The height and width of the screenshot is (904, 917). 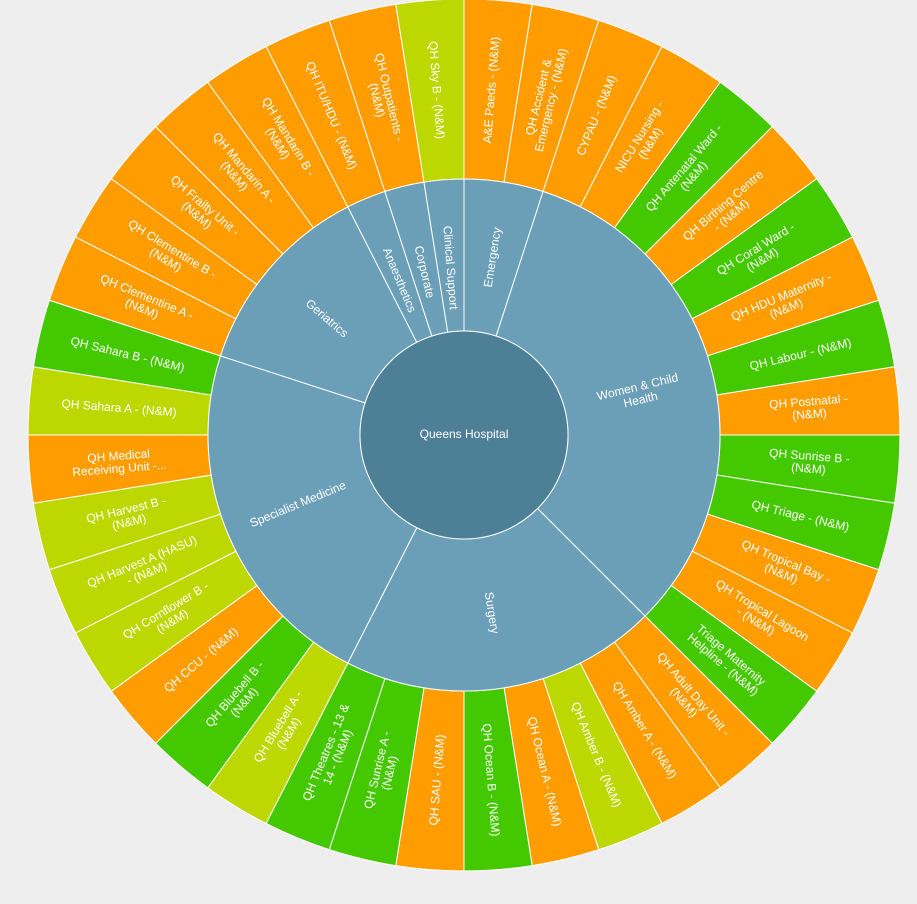 I want to click on division-label: Surgery, so click(x=492, y=613).